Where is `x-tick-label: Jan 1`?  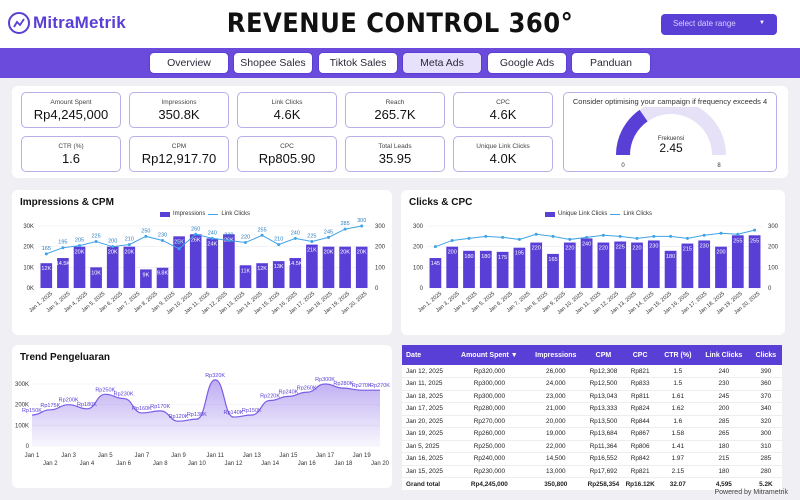 x-tick-label: Jan 1 is located at coordinates (32, 456).